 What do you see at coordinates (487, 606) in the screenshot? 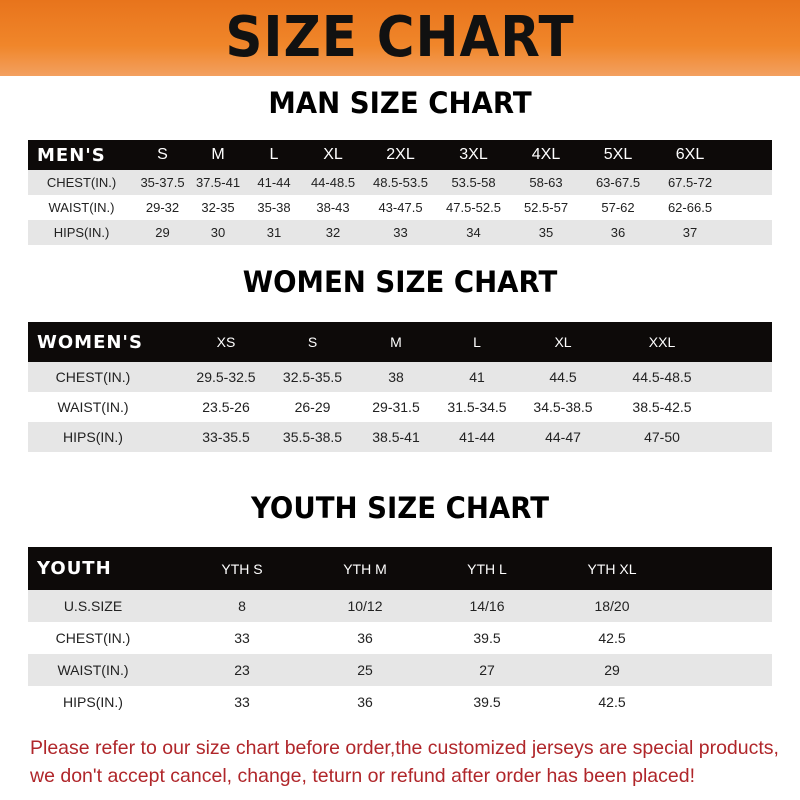
I see `table-cell: 14/16` at bounding box center [487, 606].